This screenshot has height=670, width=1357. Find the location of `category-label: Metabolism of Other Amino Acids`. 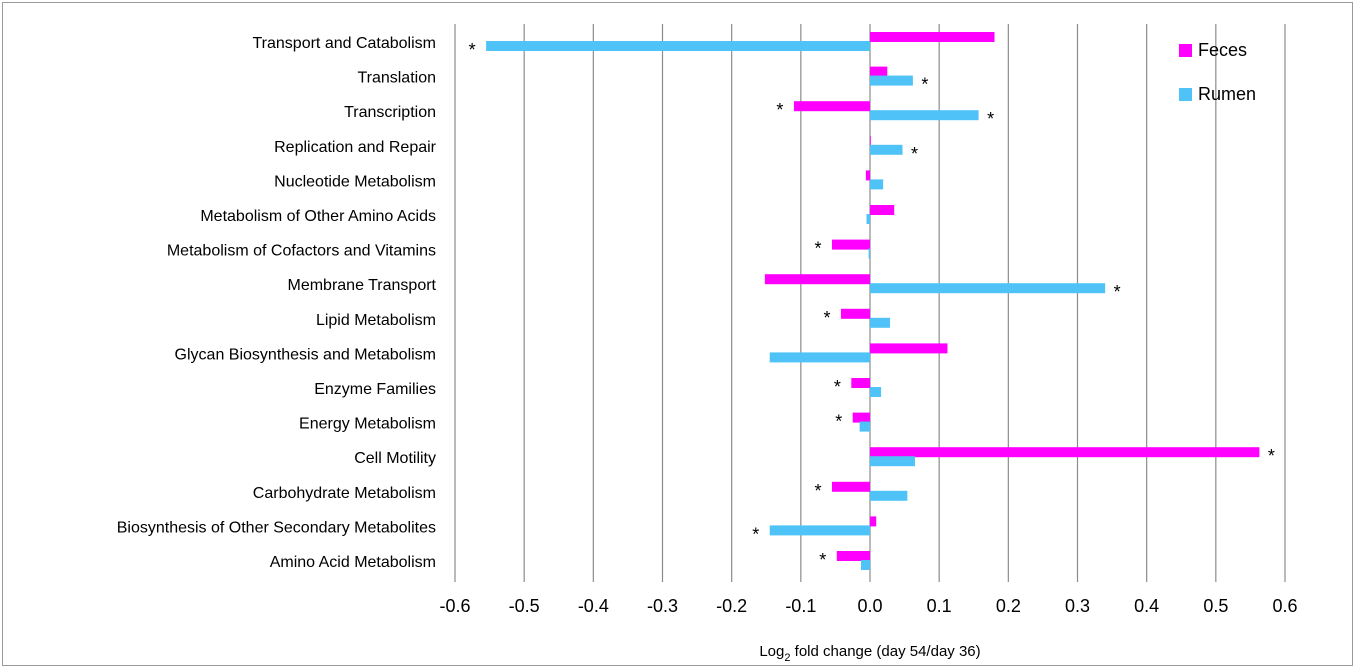

category-label: Metabolism of Other Amino Acids is located at coordinates (318, 216).